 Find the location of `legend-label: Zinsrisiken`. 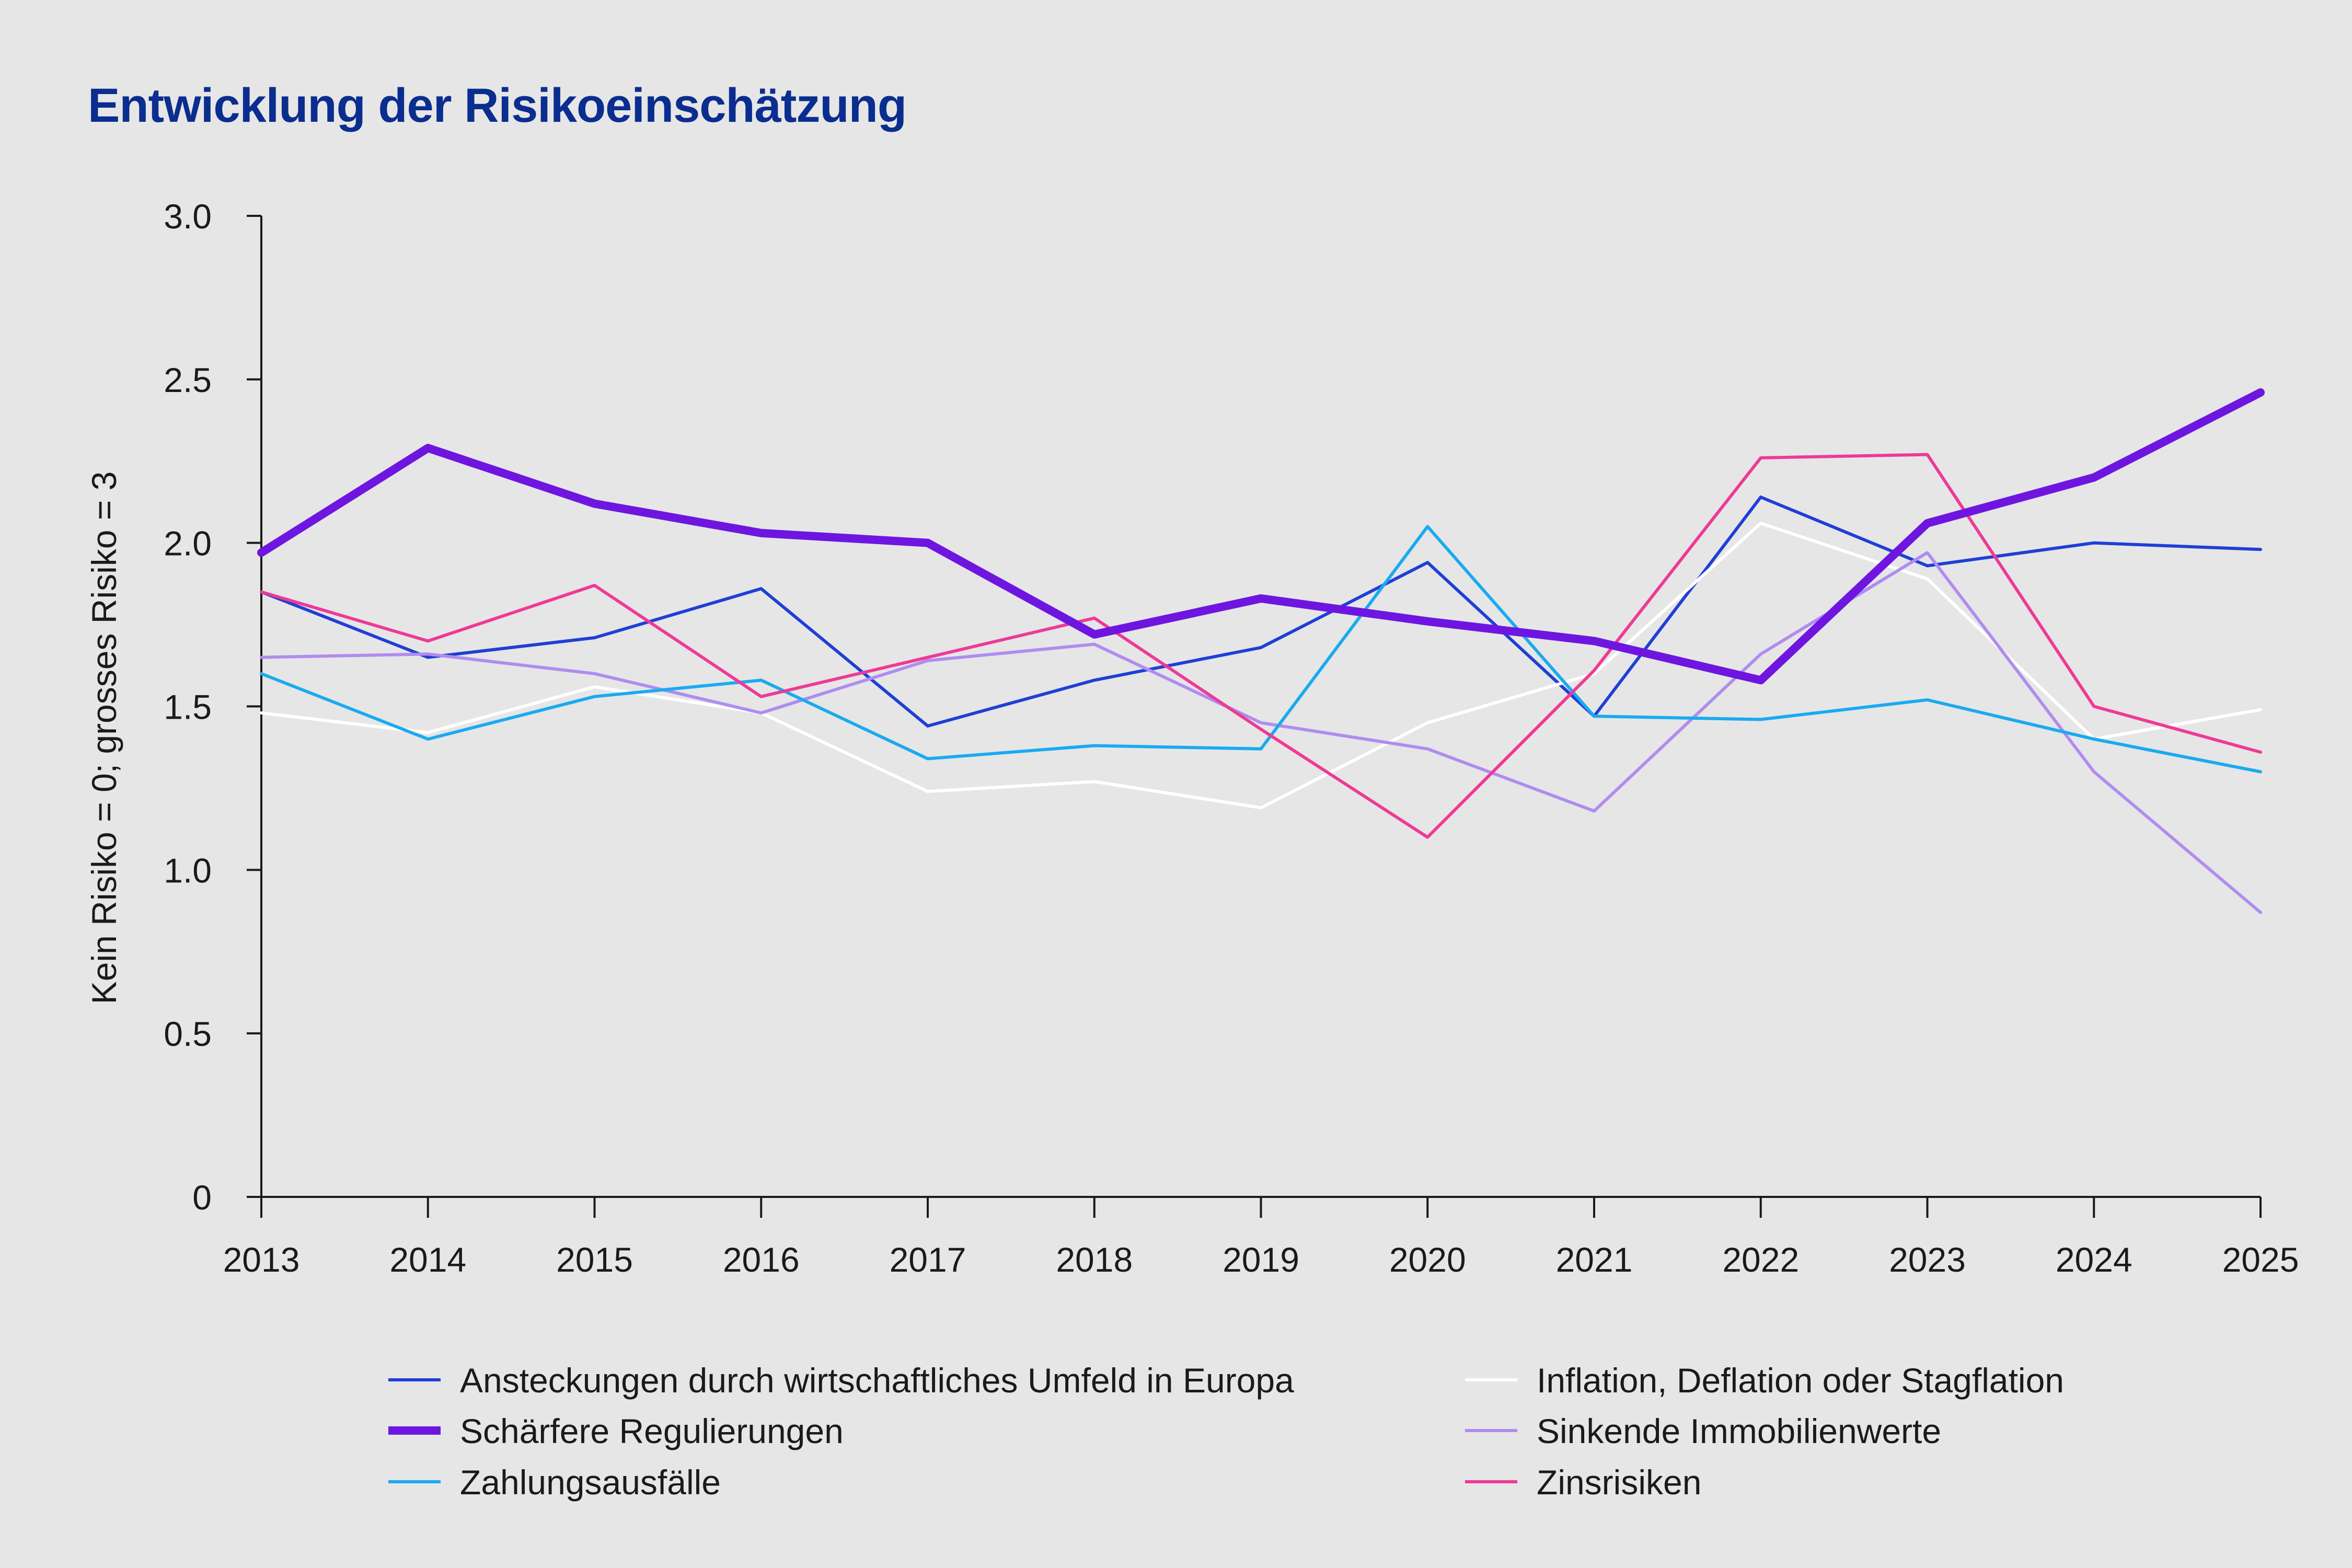

legend-label: Zinsrisiken is located at coordinates (1619, 1482).